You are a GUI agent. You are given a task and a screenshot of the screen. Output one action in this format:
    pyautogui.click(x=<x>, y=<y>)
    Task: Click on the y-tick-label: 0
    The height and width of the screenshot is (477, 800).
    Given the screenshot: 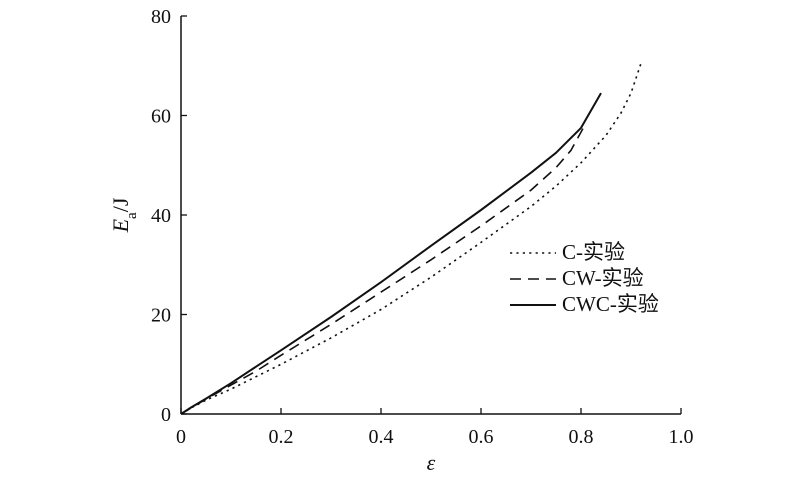 What is the action you would take?
    pyautogui.click(x=166, y=415)
    